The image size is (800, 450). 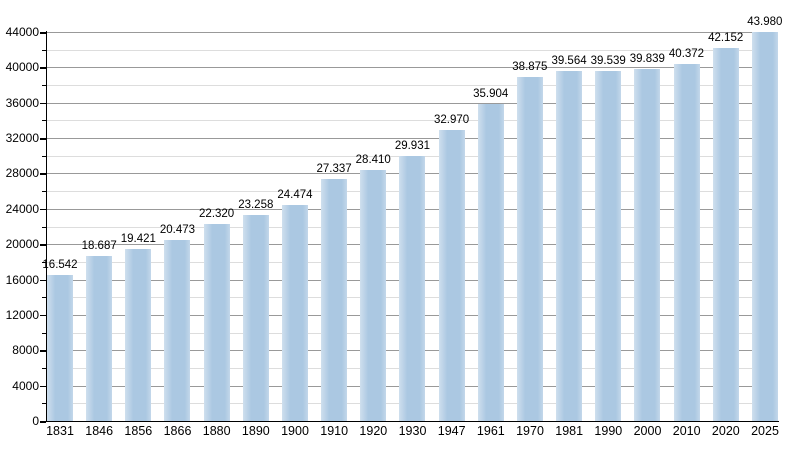 I want to click on bar-value-label: 22.320, so click(x=217, y=213).